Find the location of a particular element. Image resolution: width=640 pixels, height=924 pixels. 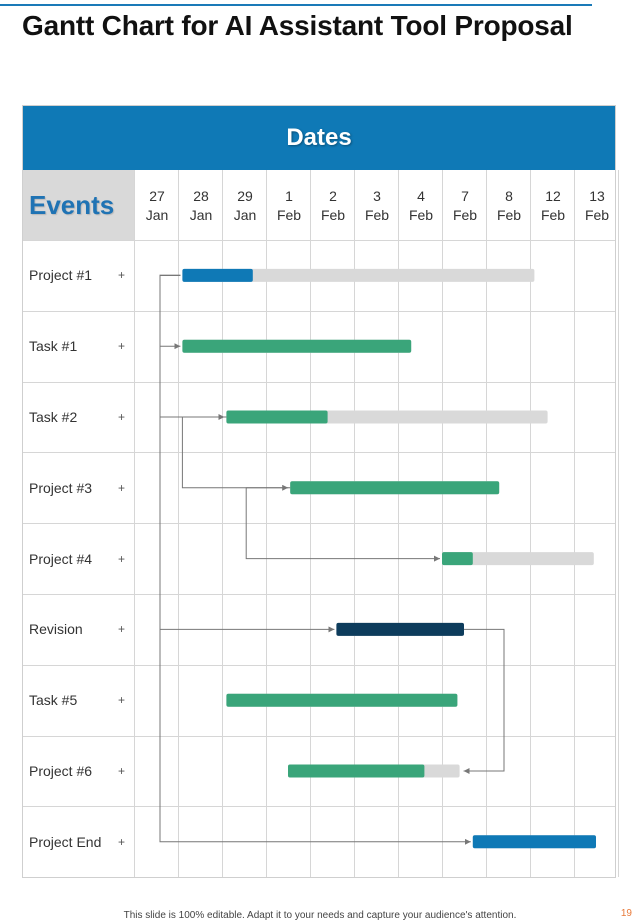

date-day: 29 is located at coordinates (245, 196).